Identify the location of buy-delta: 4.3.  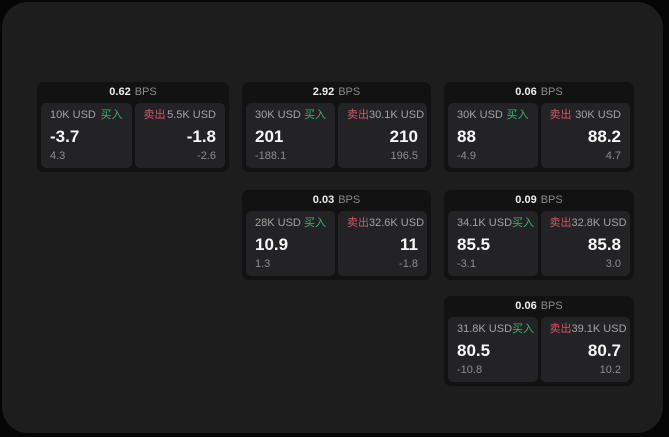
(58, 156).